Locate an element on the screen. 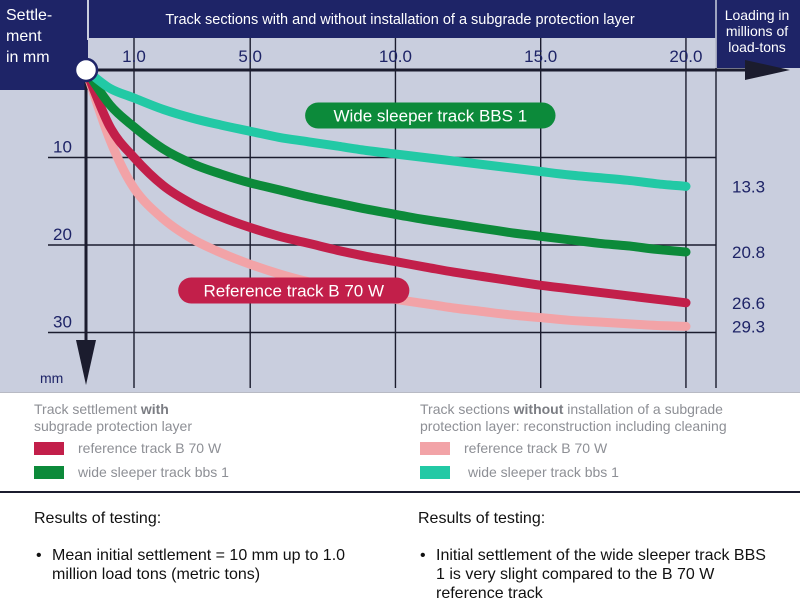  y-axis-unit: mm is located at coordinates (51, 378).